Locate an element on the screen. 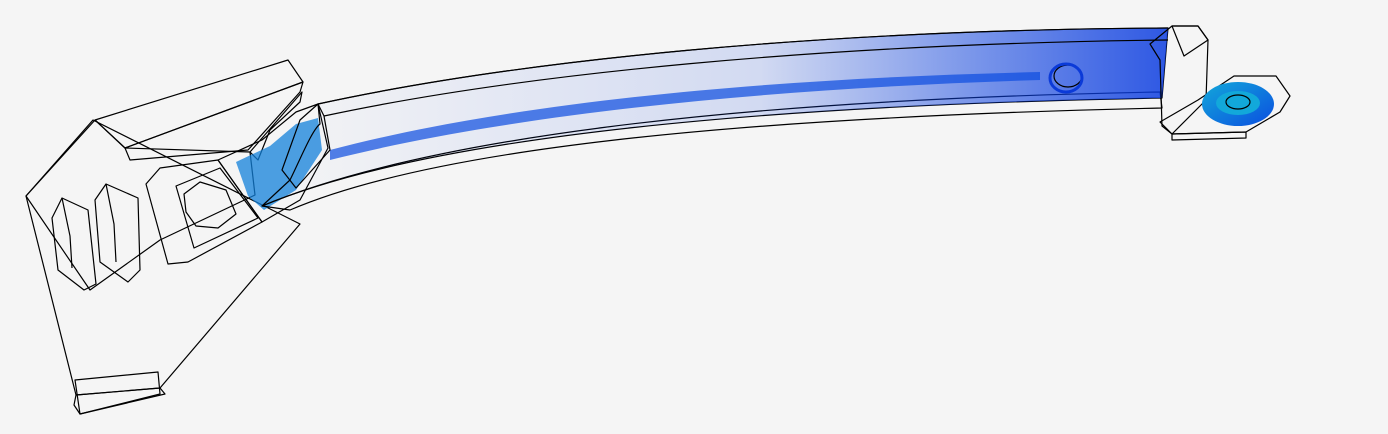 The height and width of the screenshot is (434, 1388). end-bracket is located at coordinates (1220, 83).